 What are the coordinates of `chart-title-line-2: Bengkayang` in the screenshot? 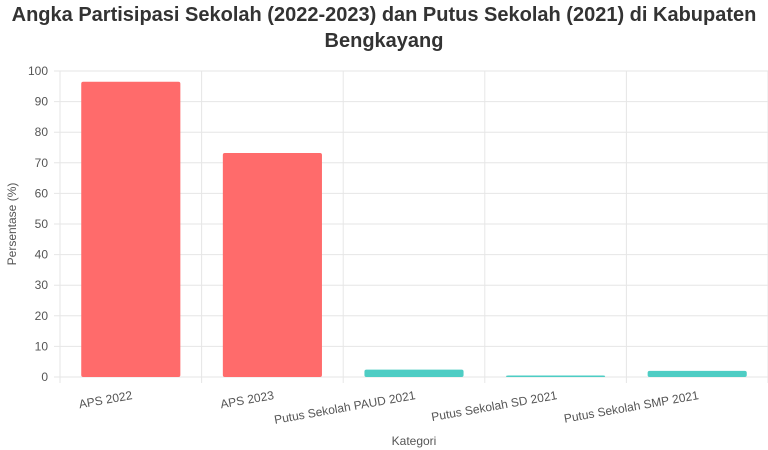 It's located at (384, 41).